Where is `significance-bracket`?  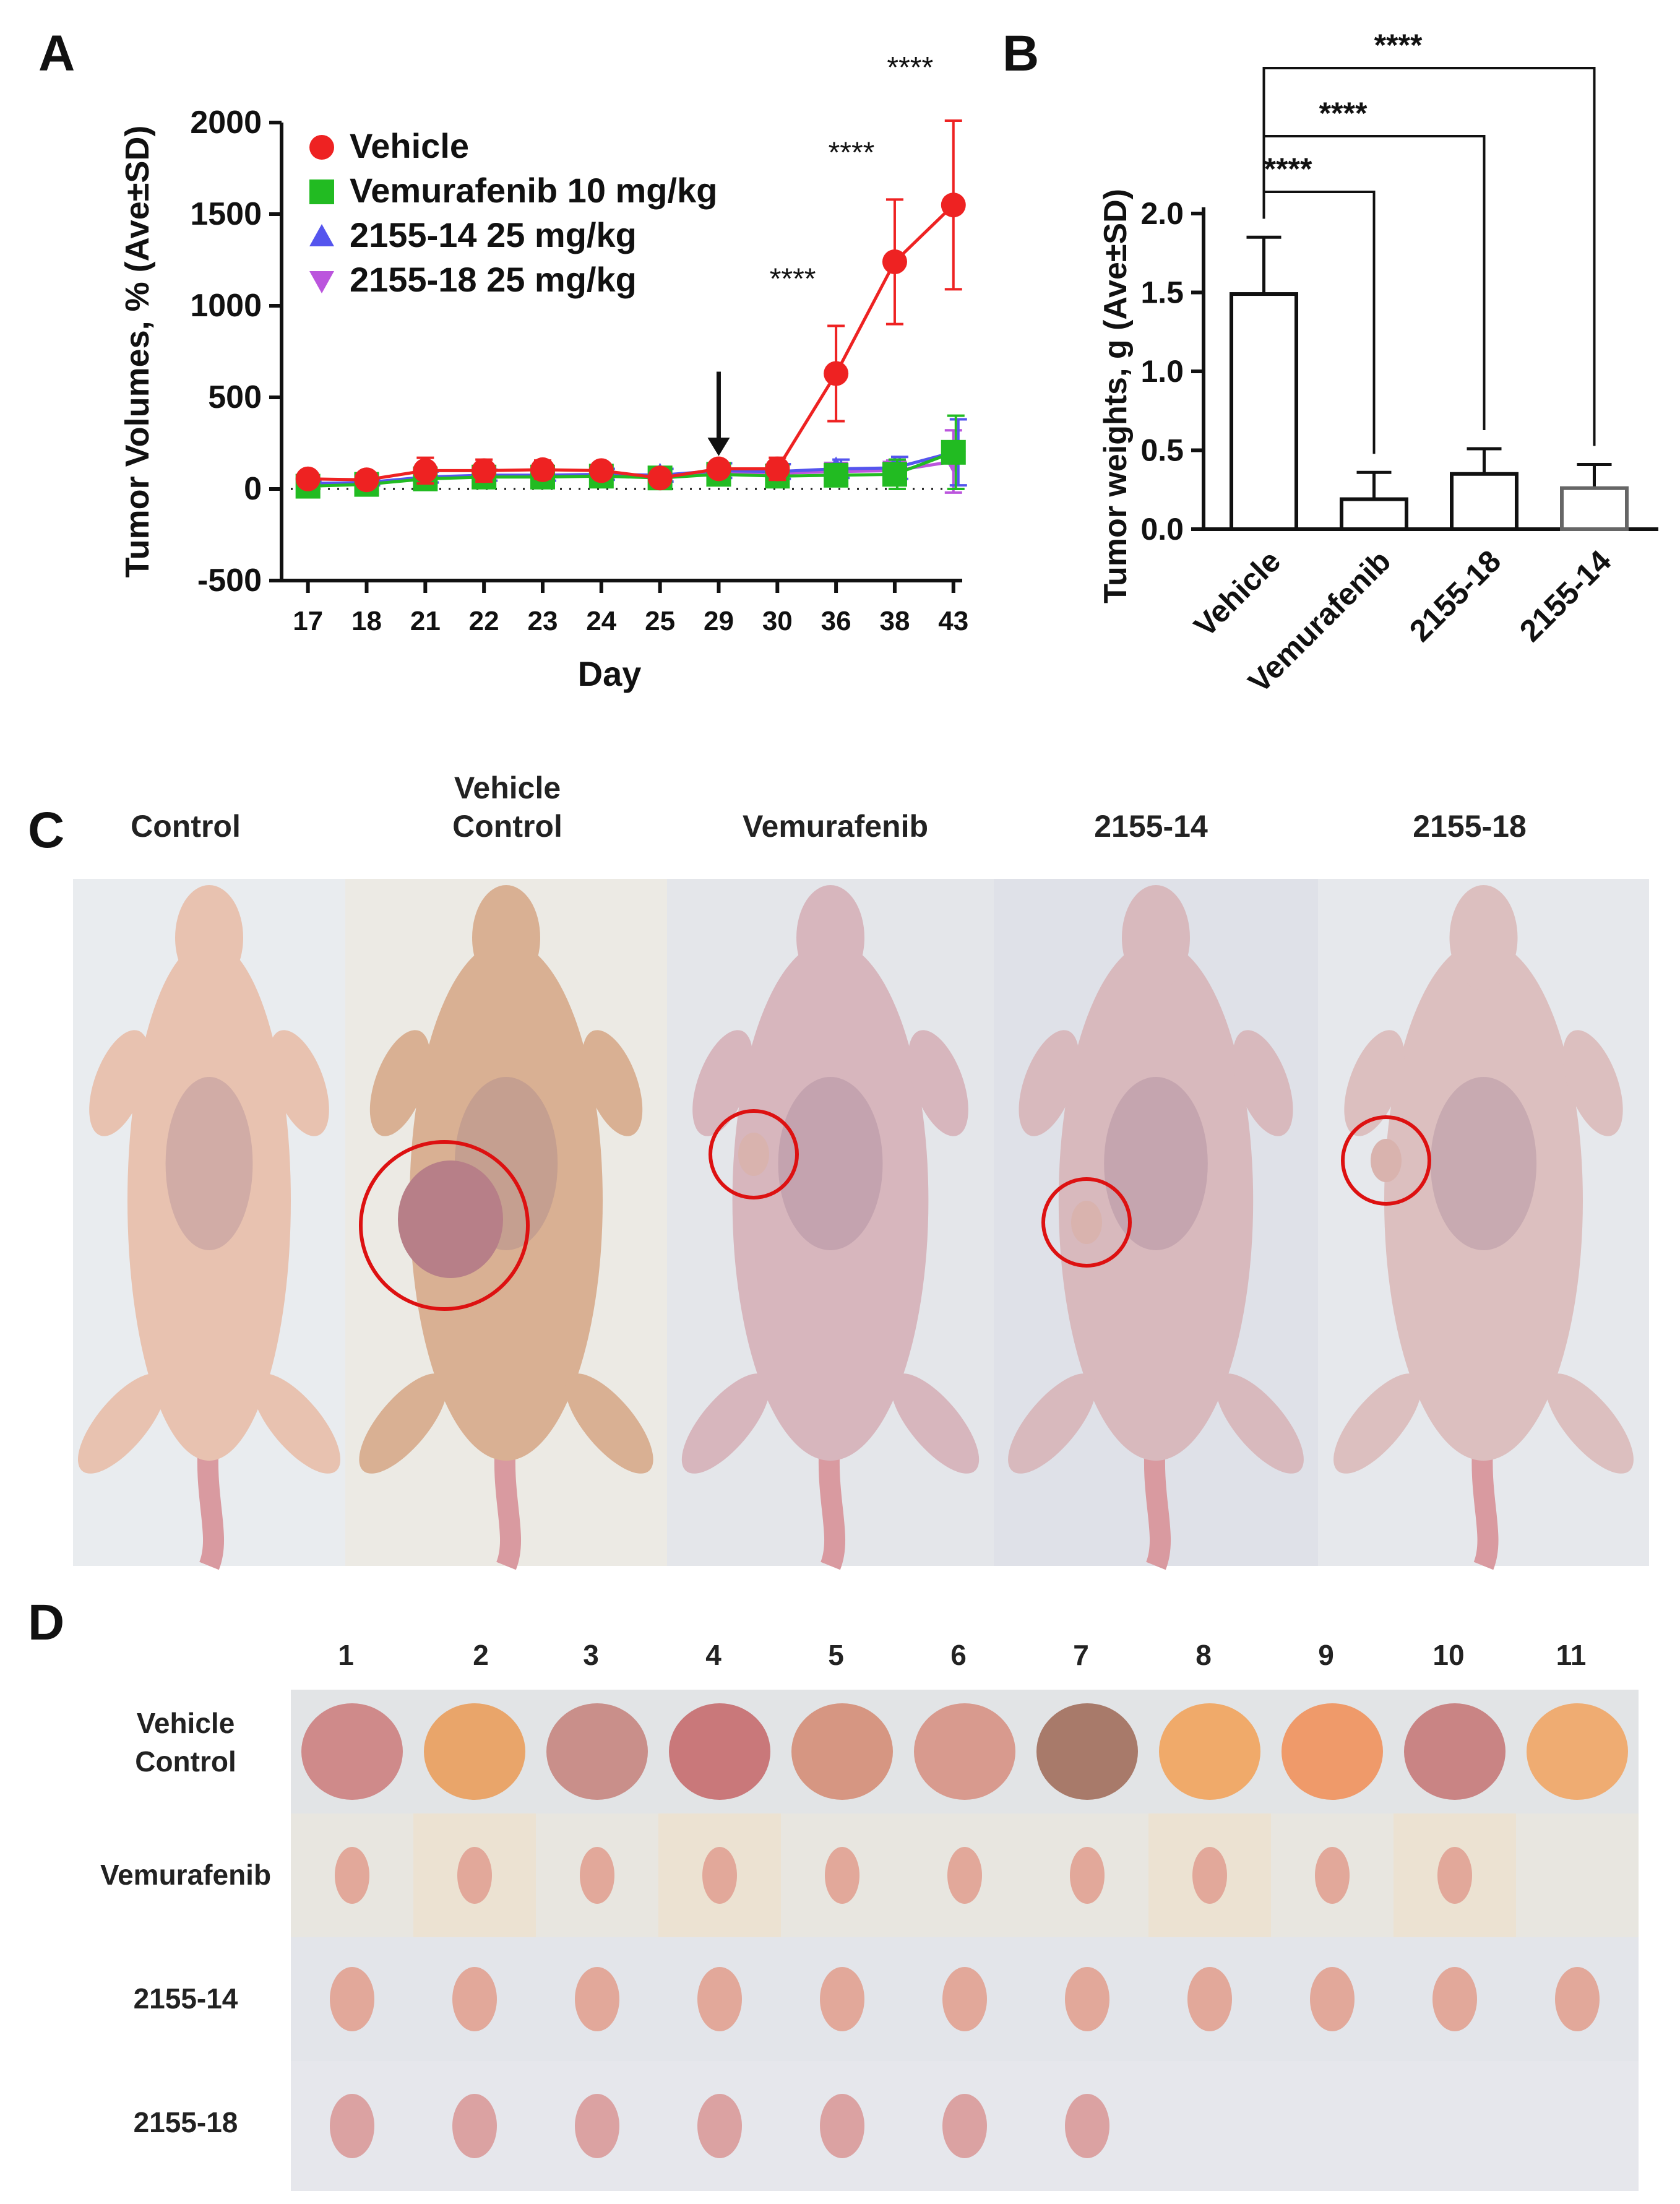
significance-bracket is located at coordinates (1429, 256).